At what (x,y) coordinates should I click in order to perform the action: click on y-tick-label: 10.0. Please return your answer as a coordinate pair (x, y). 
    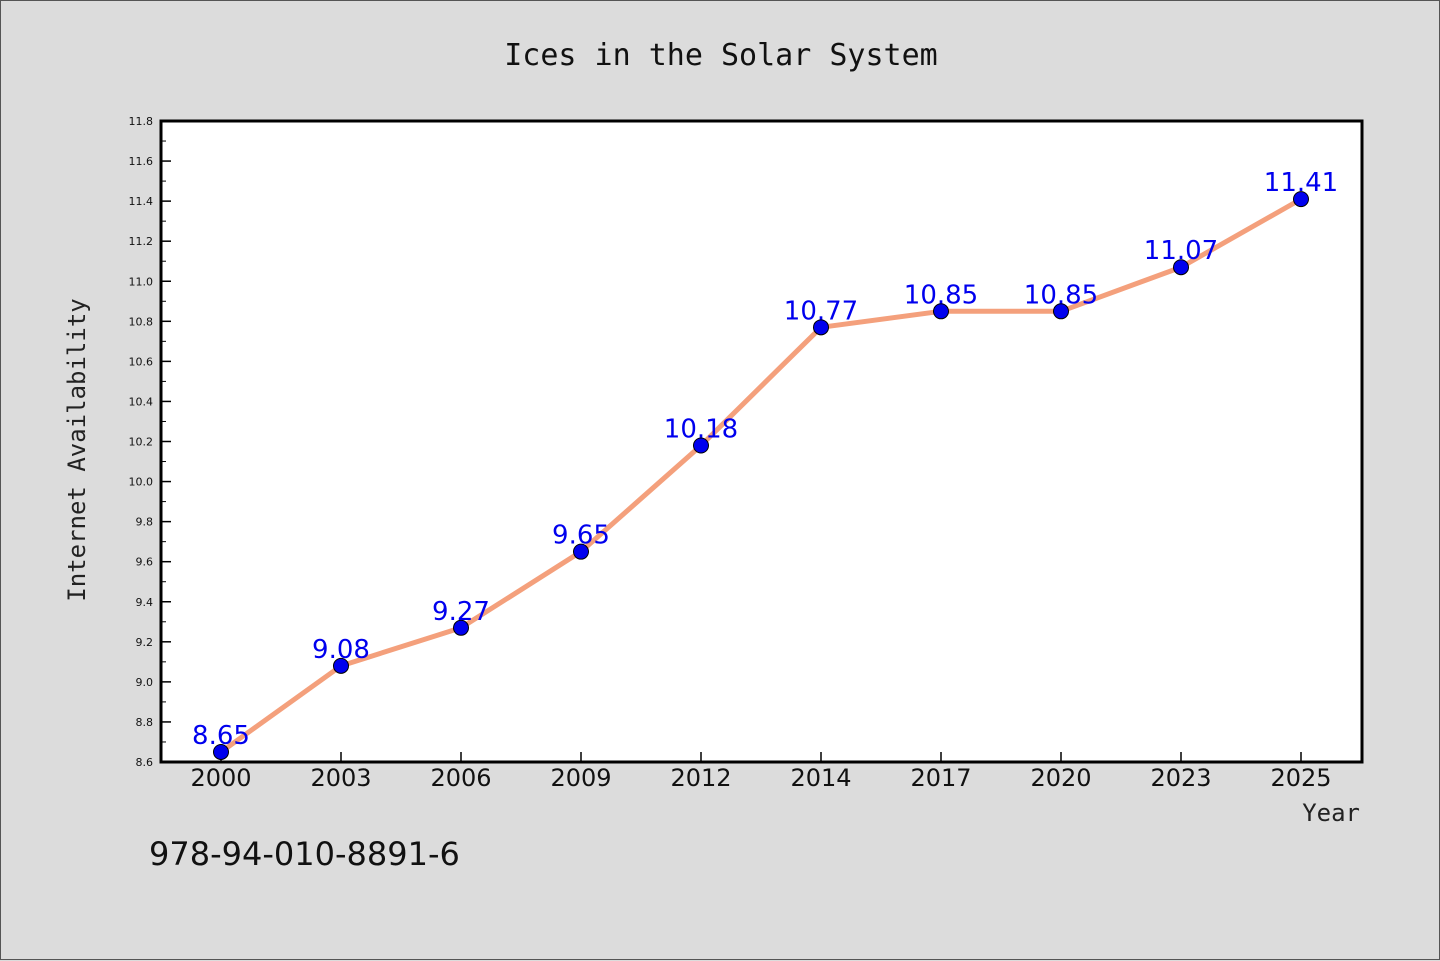
    Looking at the image, I should click on (141, 482).